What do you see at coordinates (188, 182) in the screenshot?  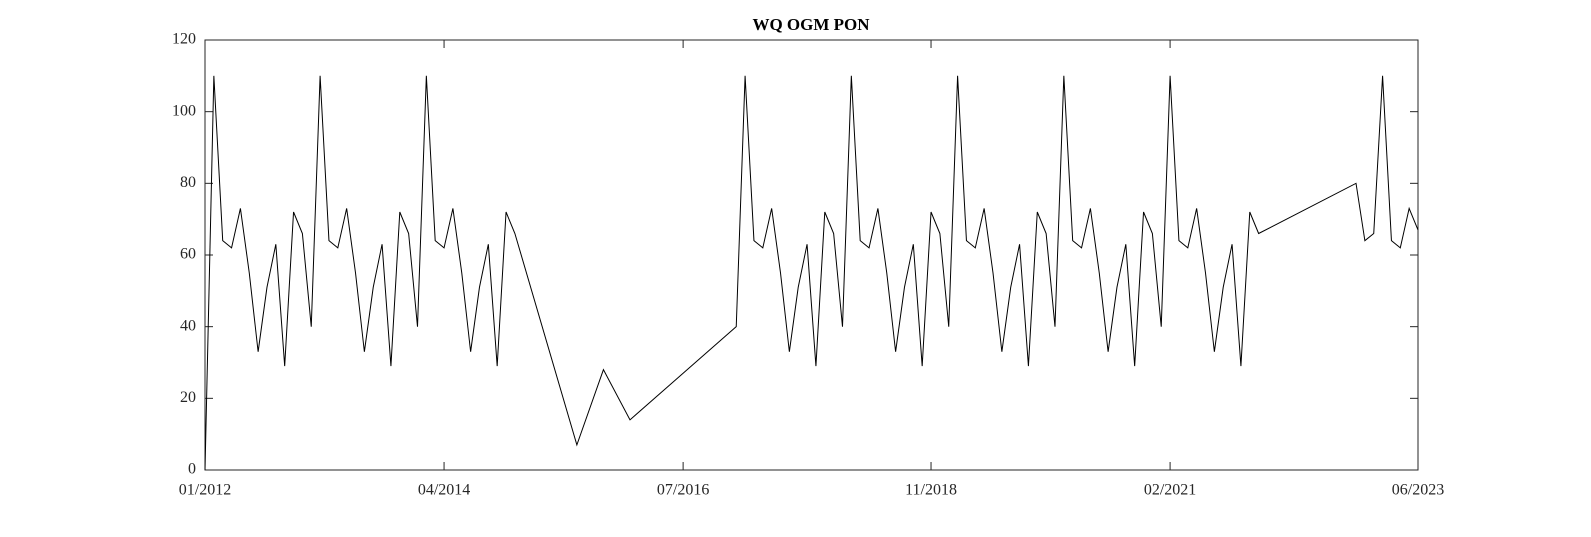 I see `y-tick-label: 80` at bounding box center [188, 182].